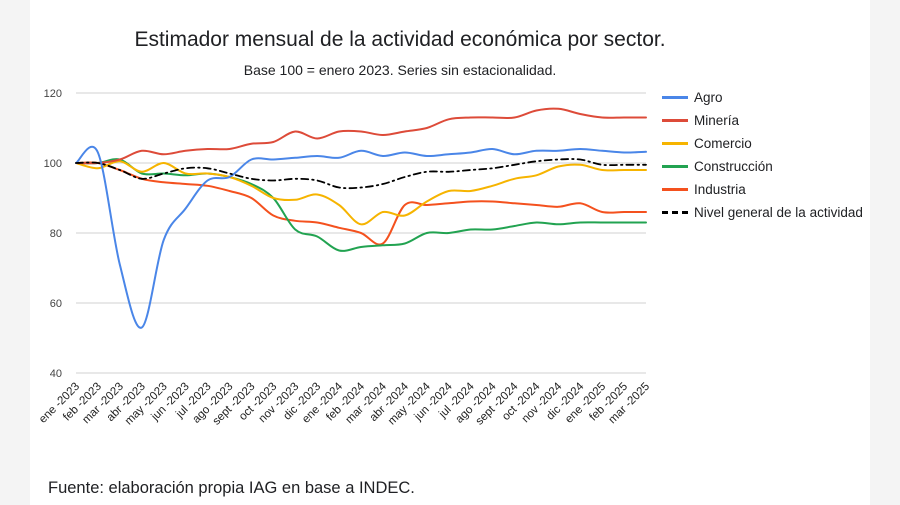 This screenshot has height=505, width=900. Describe the element at coordinates (675, 166) in the screenshot. I see `legend-swatch-construccion` at that location.